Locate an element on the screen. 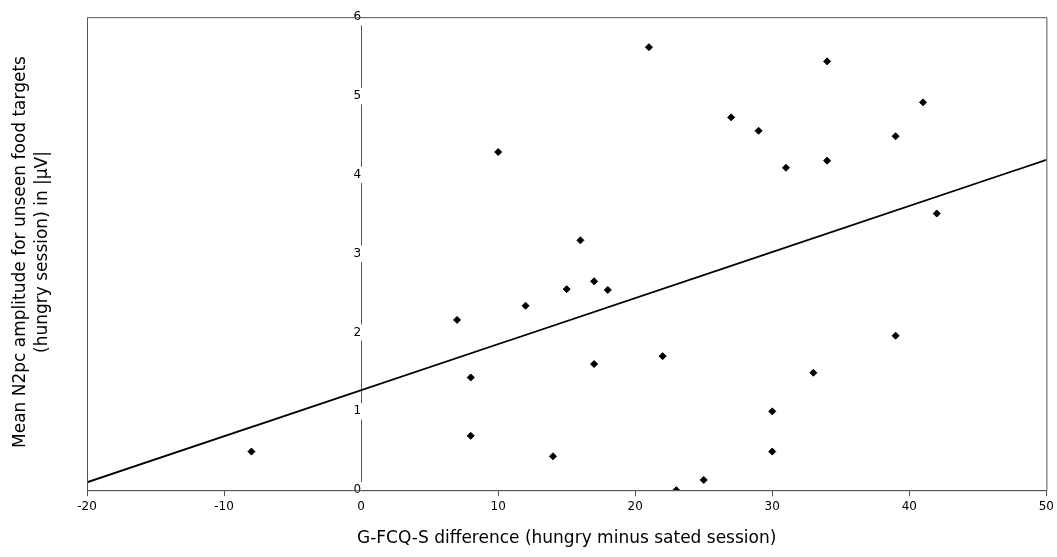 This screenshot has width=1057, height=557. x-tick-label: -20 is located at coordinates (87, 505).